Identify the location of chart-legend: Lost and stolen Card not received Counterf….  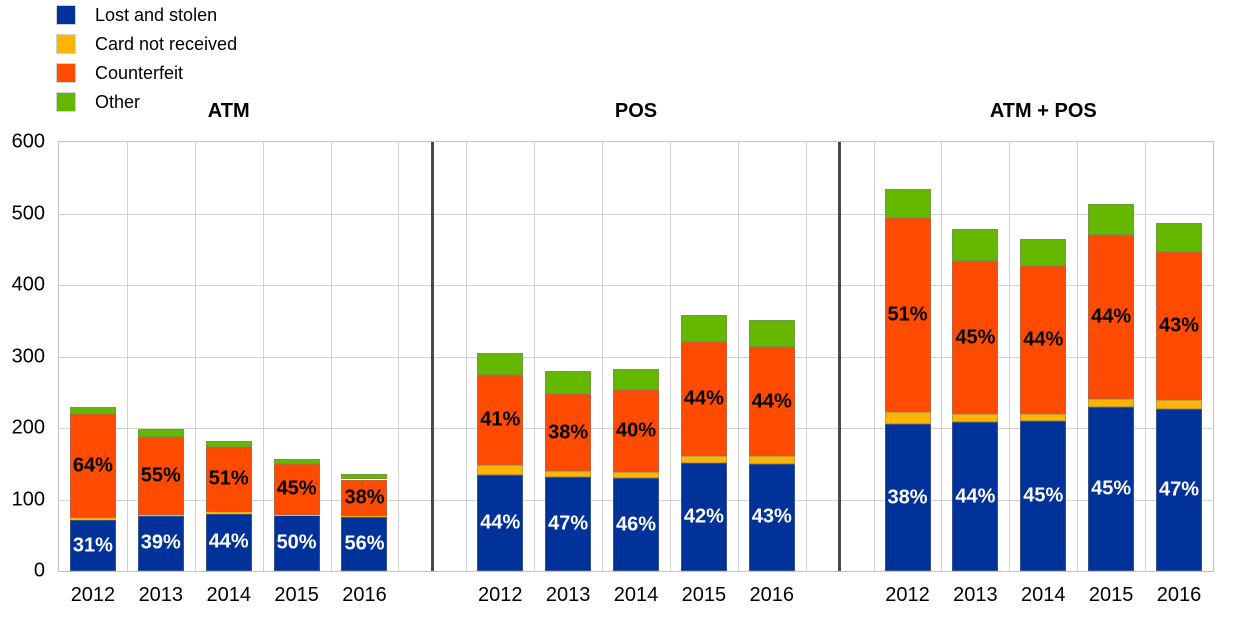
(147, 64).